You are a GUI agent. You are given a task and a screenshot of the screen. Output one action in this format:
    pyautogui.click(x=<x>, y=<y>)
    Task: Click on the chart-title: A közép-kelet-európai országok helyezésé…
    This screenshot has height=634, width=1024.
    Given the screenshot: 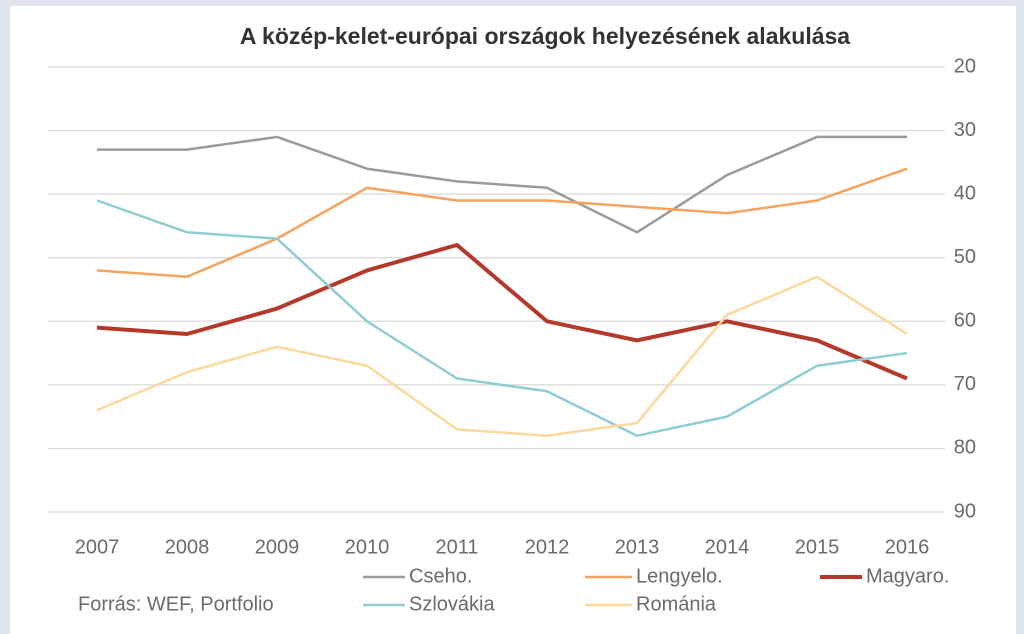 What is the action you would take?
    pyautogui.click(x=545, y=36)
    